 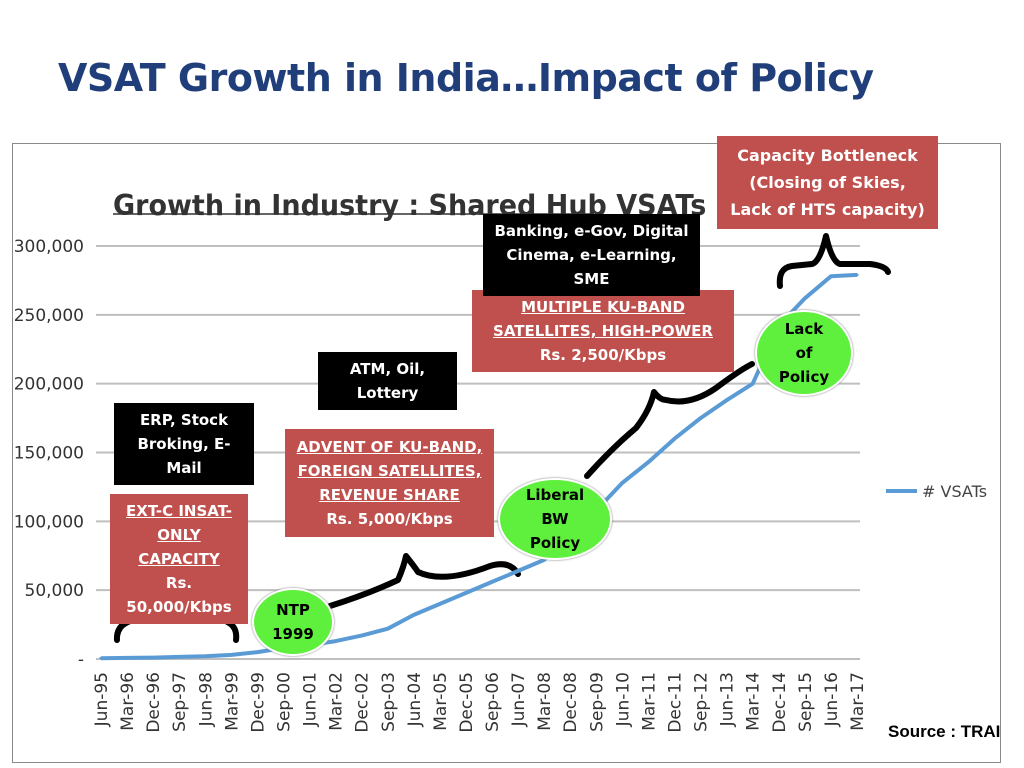 What do you see at coordinates (424, 581) in the screenshot?
I see `brace-2001-2007` at bounding box center [424, 581].